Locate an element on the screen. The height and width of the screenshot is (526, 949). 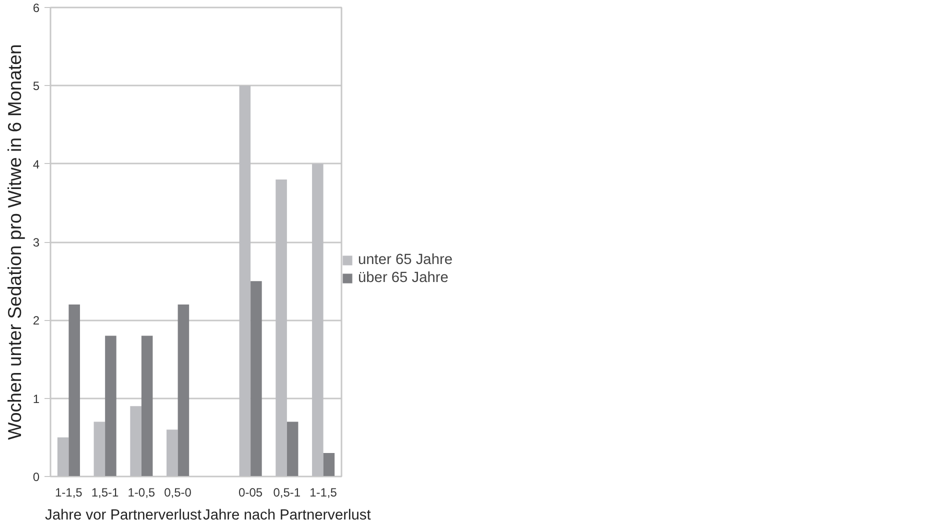
x-tick-label: 0,5-0 is located at coordinates (178, 493).